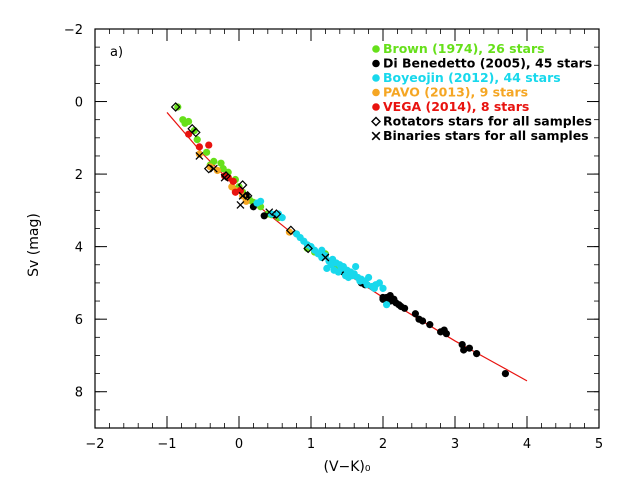 This screenshot has height=487, width=627. I want to click on y-tick-label: 4, so click(79, 248).